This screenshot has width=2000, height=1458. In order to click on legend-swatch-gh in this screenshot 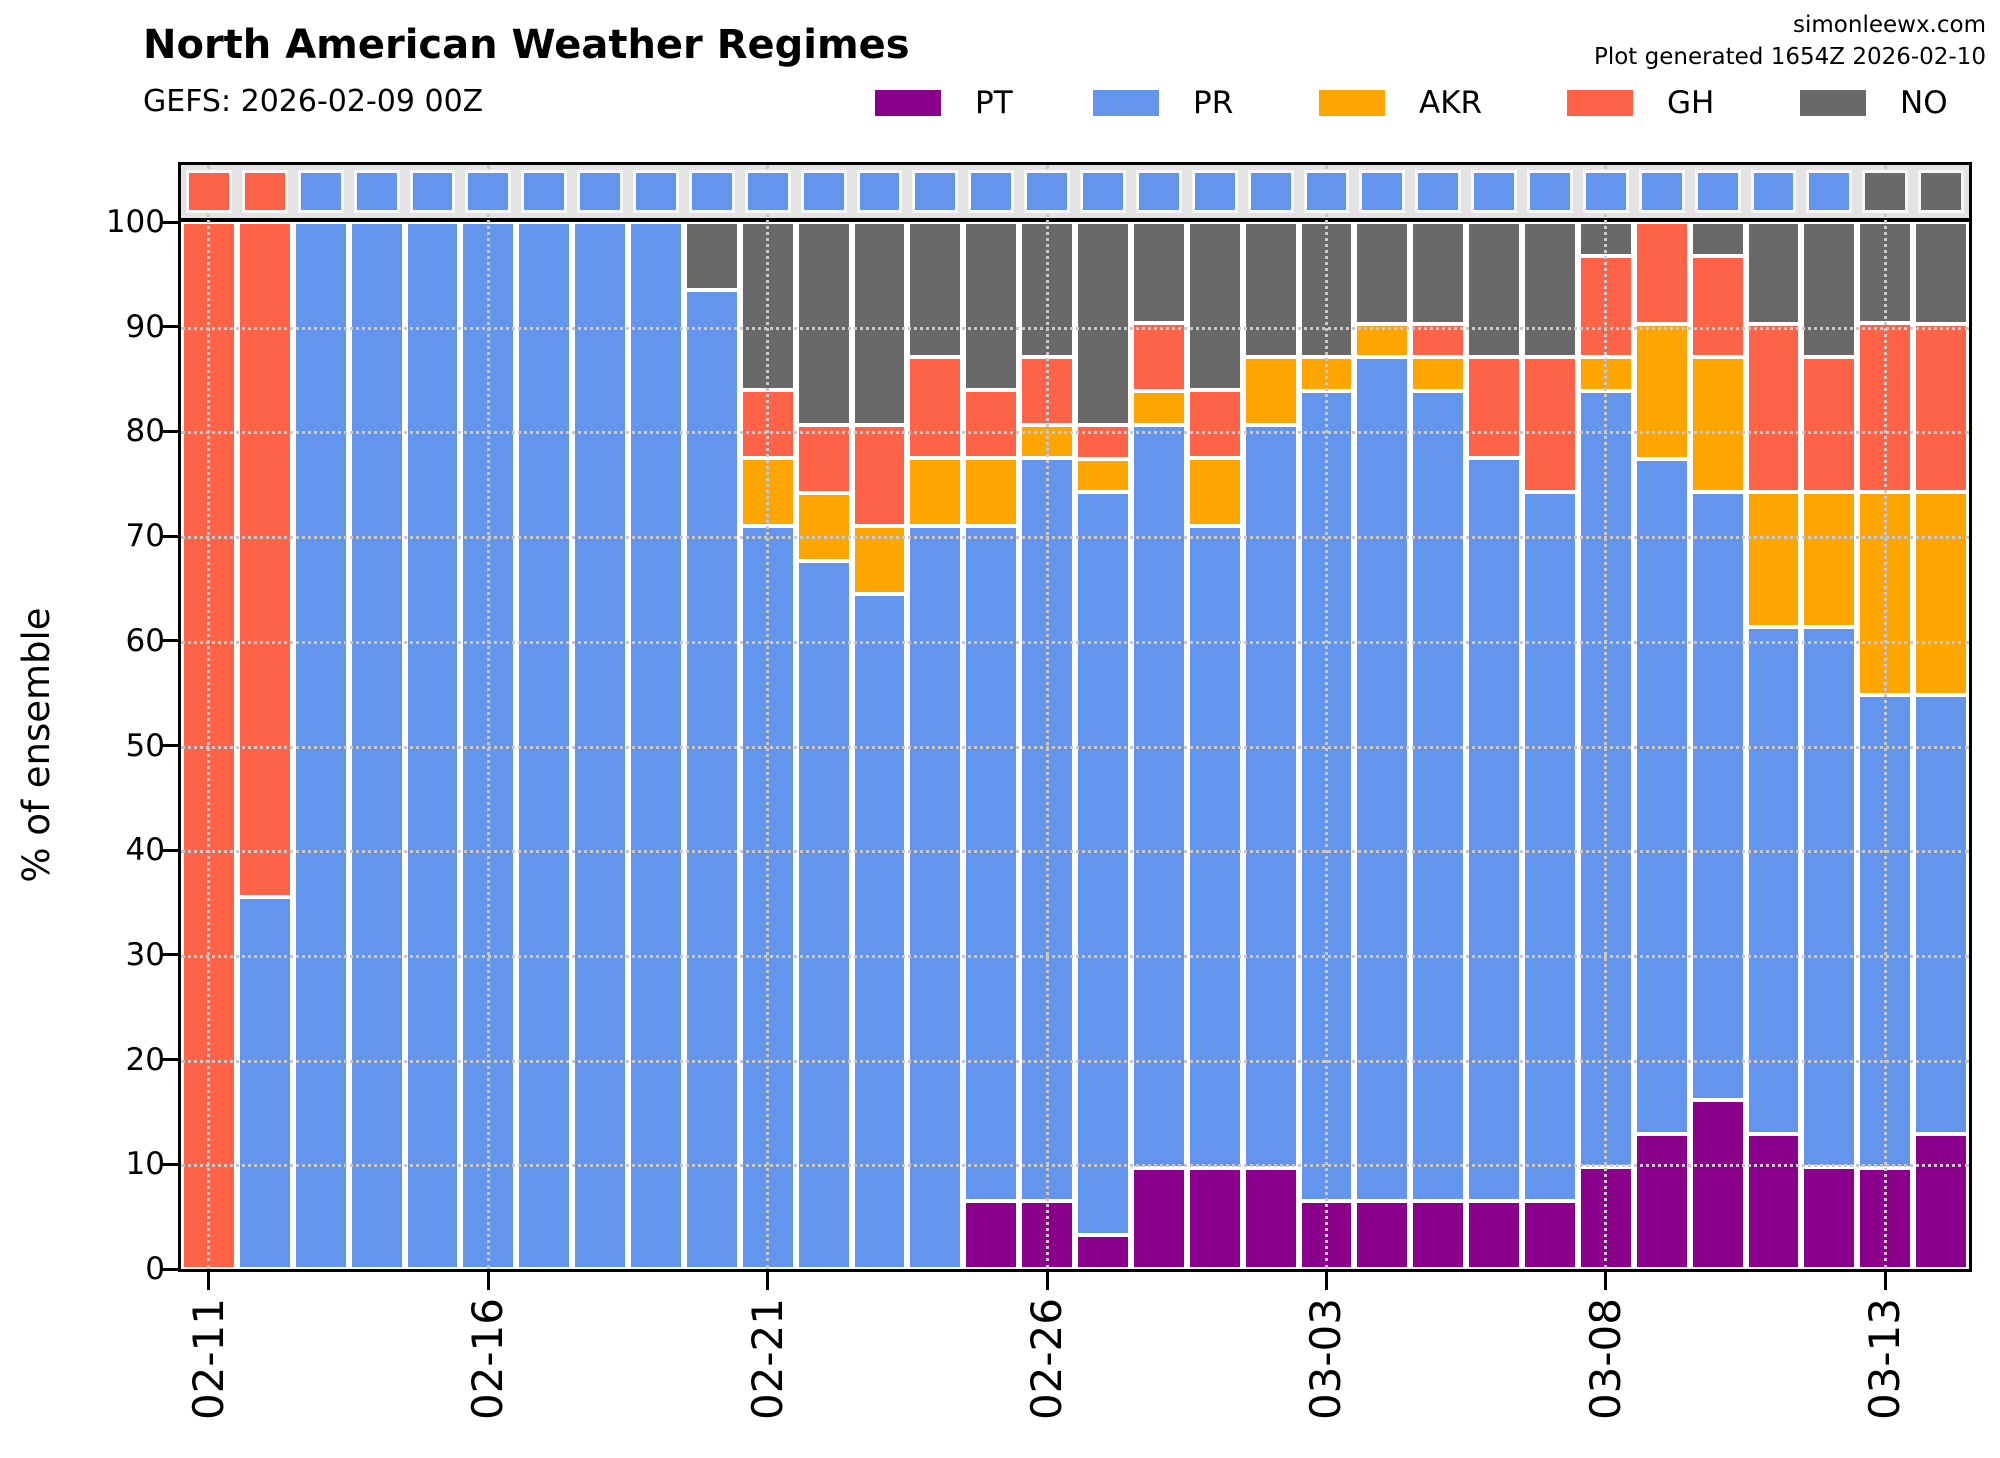, I will do `click(1600, 103)`.